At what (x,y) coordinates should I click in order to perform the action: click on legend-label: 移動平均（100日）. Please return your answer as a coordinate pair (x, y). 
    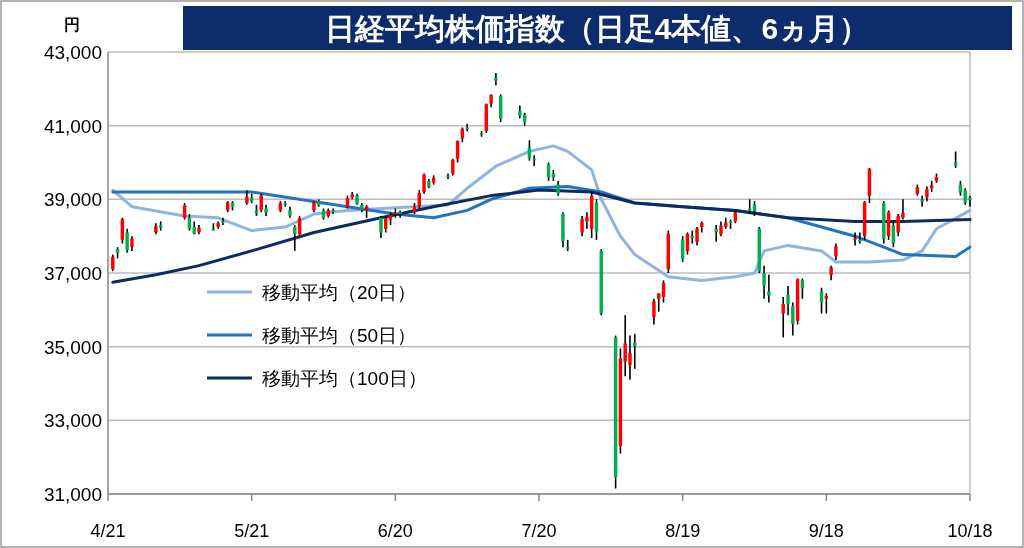
    Looking at the image, I should click on (344, 378).